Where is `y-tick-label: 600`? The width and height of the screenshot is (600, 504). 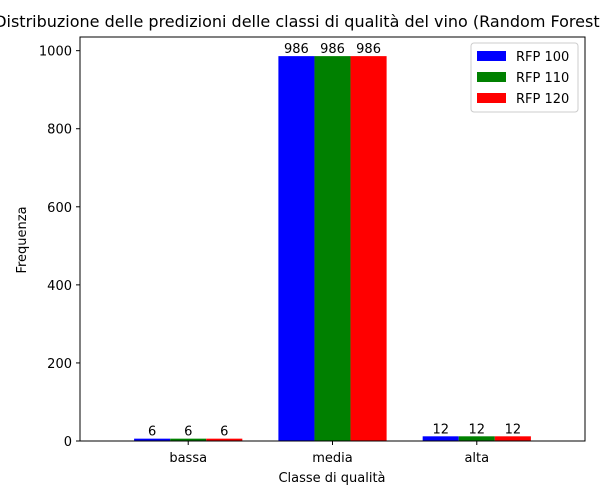 y-tick-label: 600 is located at coordinates (59, 208).